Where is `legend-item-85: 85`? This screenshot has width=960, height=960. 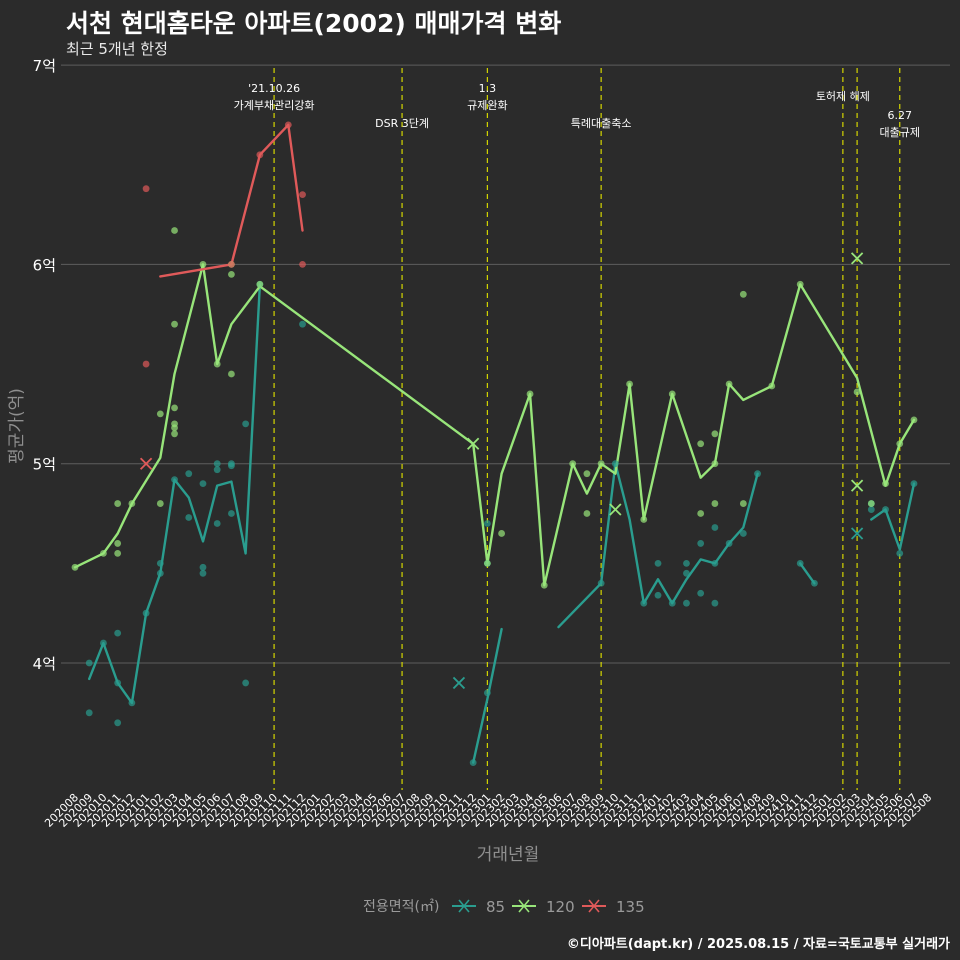
legend-item-85: 85 is located at coordinates (478, 907).